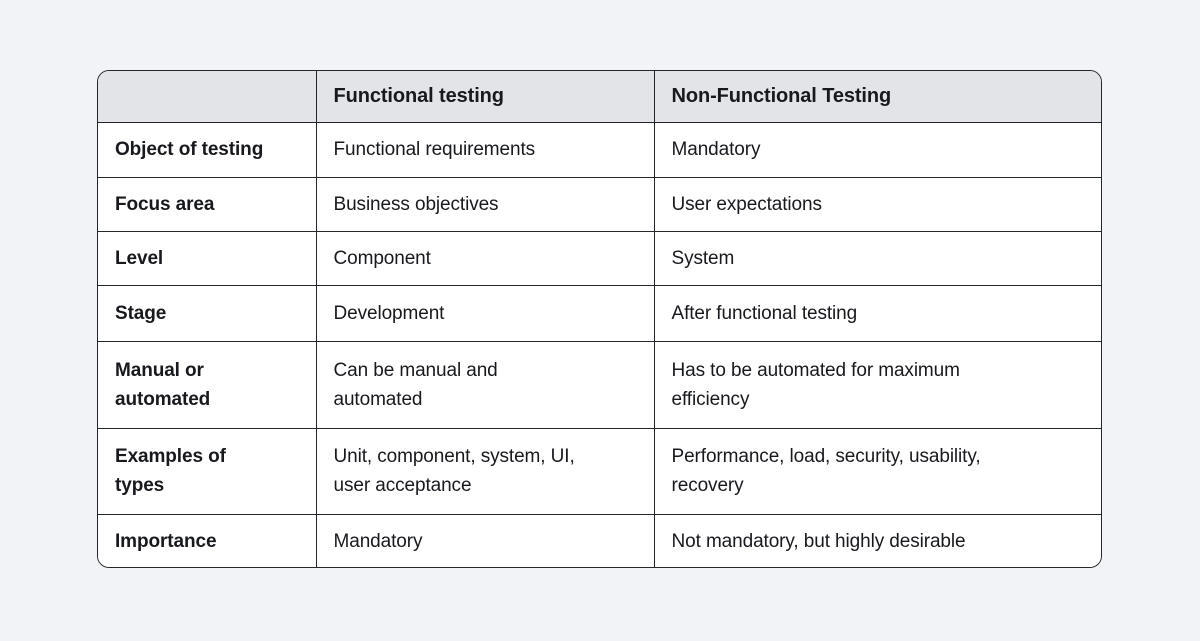 The image size is (1200, 641). I want to click on header-cell-functional: Functional testing, so click(485, 97).